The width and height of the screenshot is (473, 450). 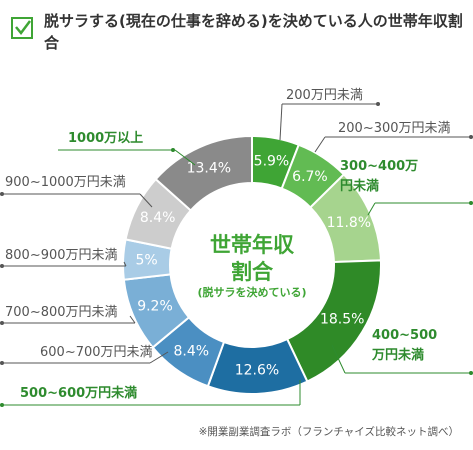 I want to click on category-label: 1000万以上, so click(x=106, y=138).